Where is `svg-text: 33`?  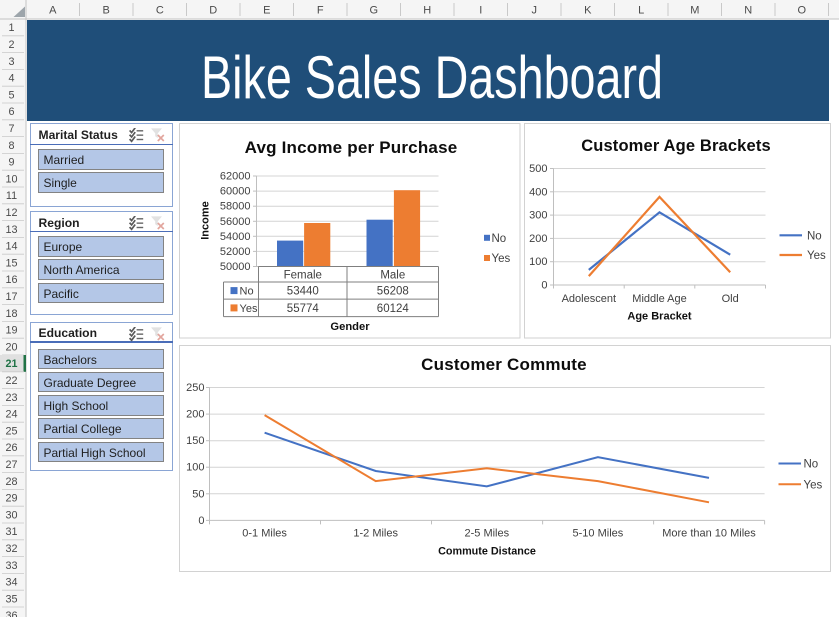
svg-text: 33 is located at coordinates (11, 566).